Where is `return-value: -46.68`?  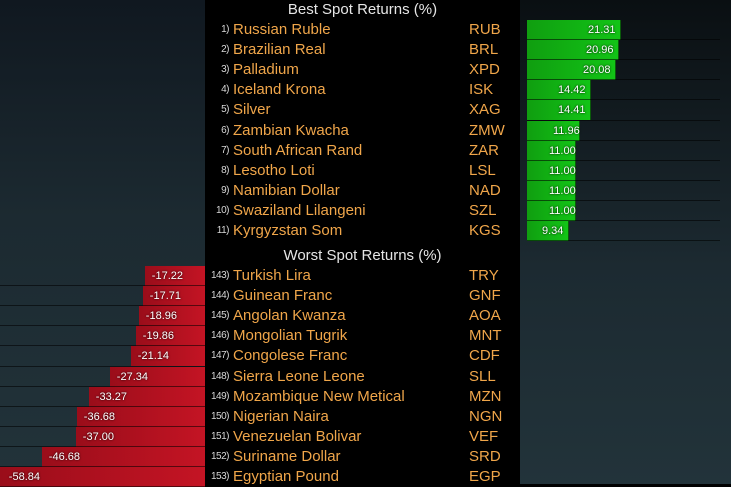 return-value: -46.68 is located at coordinates (64, 456).